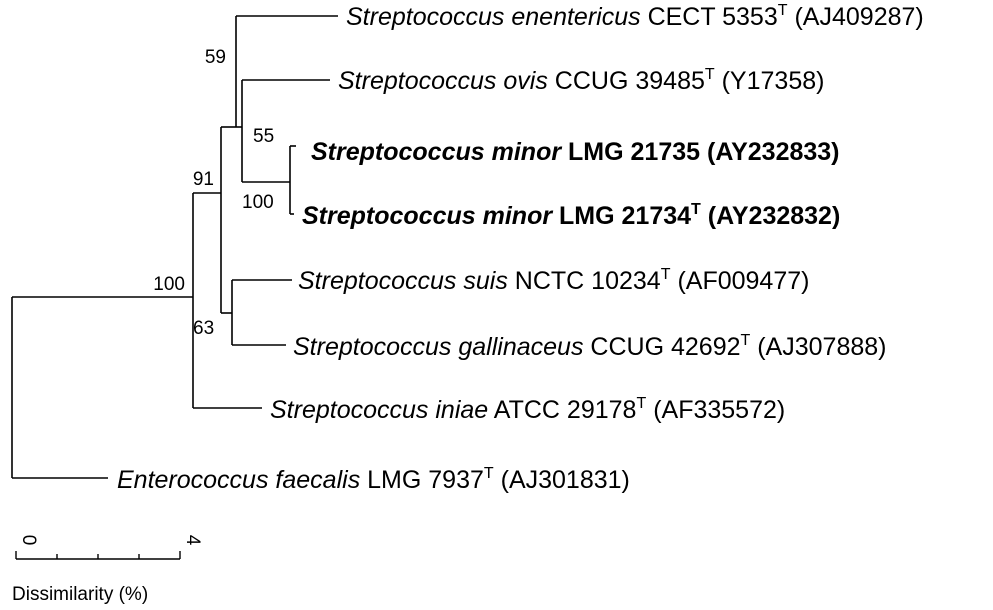  Describe the element at coordinates (258, 202) in the screenshot. I see `bootstrap-100-minor: 100` at that location.